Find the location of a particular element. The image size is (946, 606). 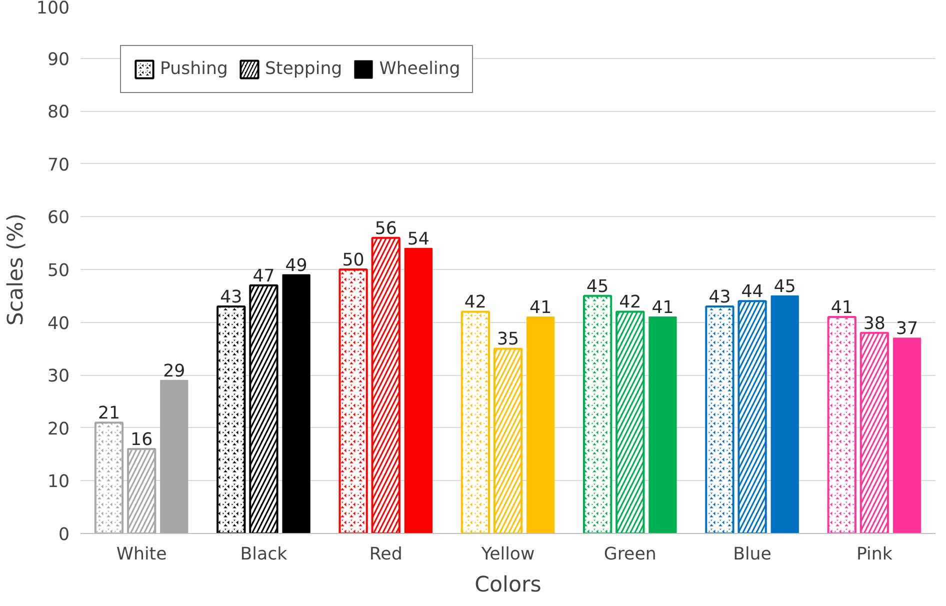

x-tick-label: Black is located at coordinates (264, 554).